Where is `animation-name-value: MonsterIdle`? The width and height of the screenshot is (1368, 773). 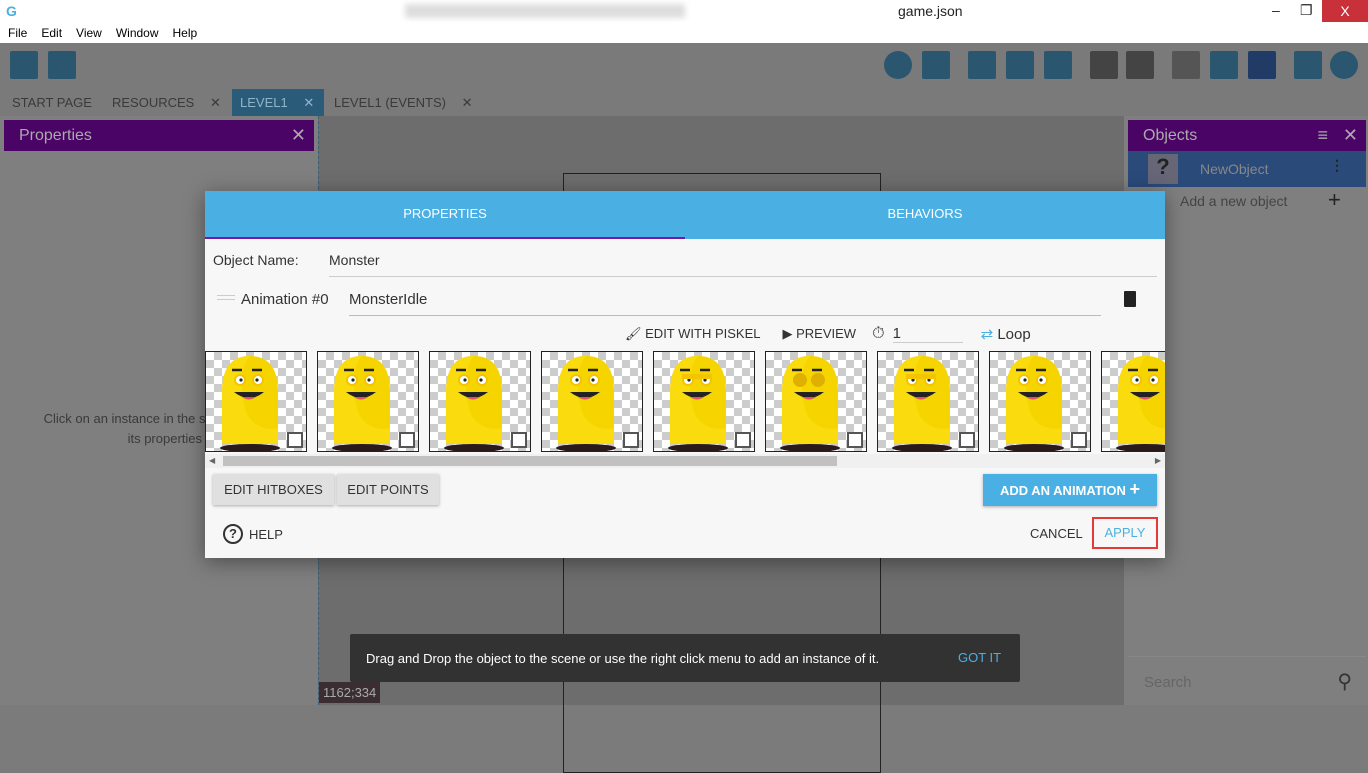 animation-name-value: MonsterIdle is located at coordinates (388, 299).